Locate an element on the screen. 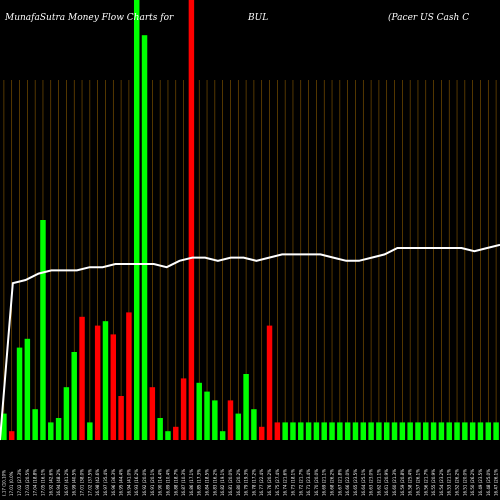 The width and height of the screenshot is (500, 500). tick-label: 16.50 (26.2% is located at coordinates (472, 482).